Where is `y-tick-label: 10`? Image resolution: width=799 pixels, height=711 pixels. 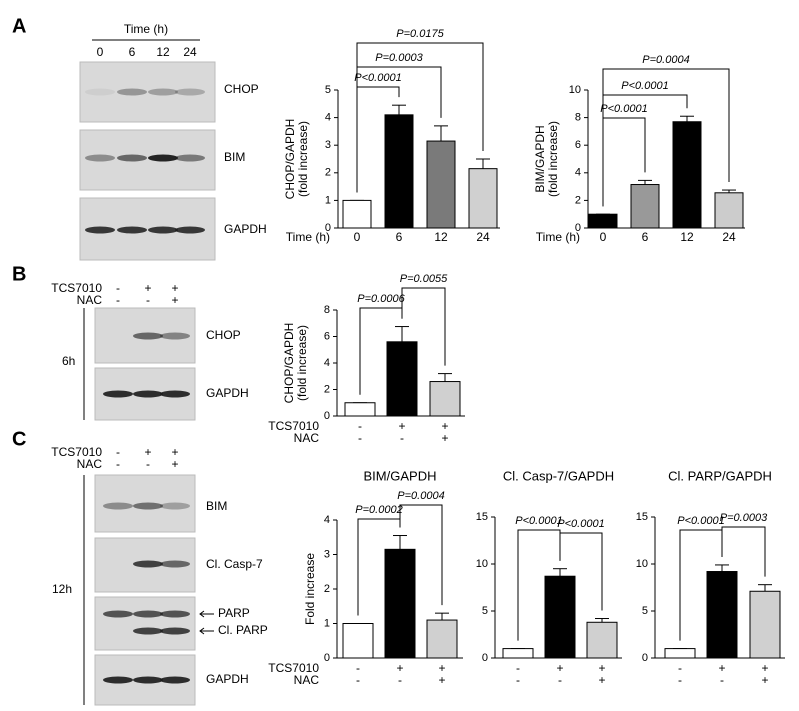 y-tick-label: 10 is located at coordinates (575, 90).